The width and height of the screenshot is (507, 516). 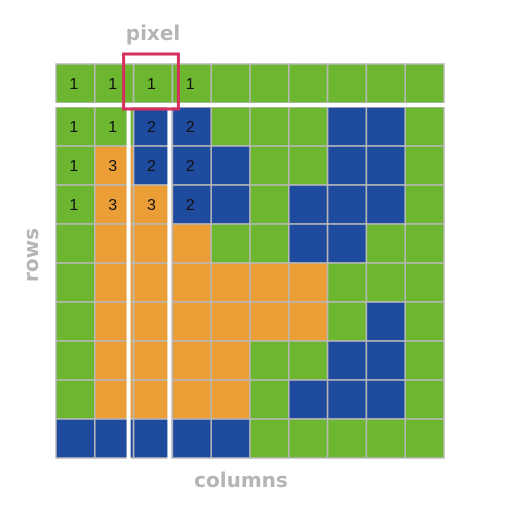 What do you see at coordinates (153, 33) in the screenshot?
I see `pixel-label: pixel` at bounding box center [153, 33].